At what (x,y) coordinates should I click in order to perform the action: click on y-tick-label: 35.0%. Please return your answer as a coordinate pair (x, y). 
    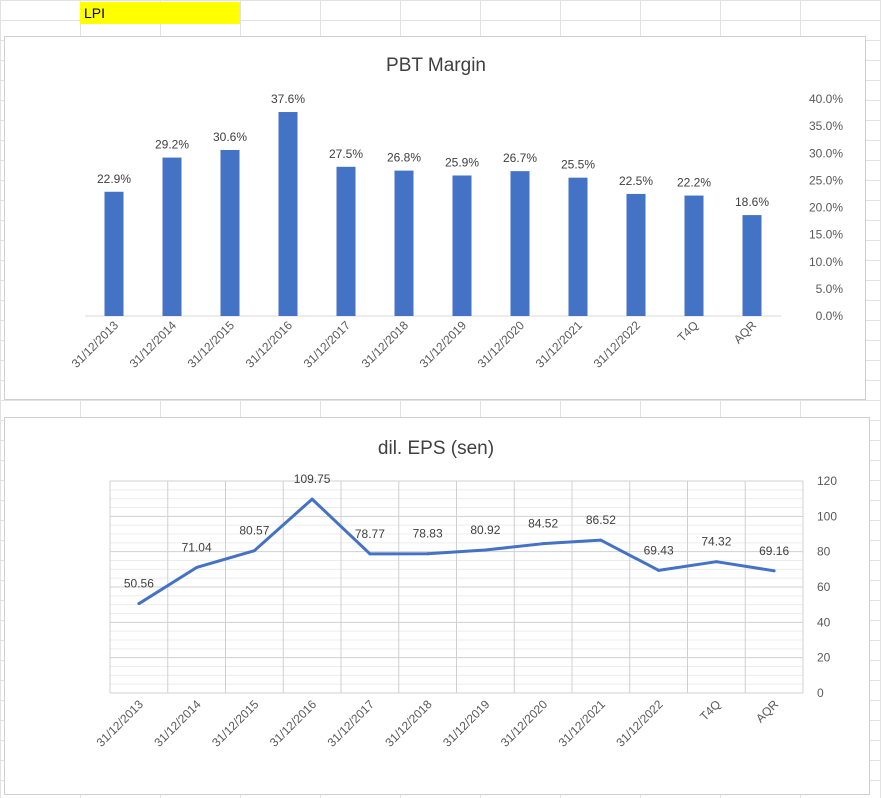
    Looking at the image, I should click on (826, 126).